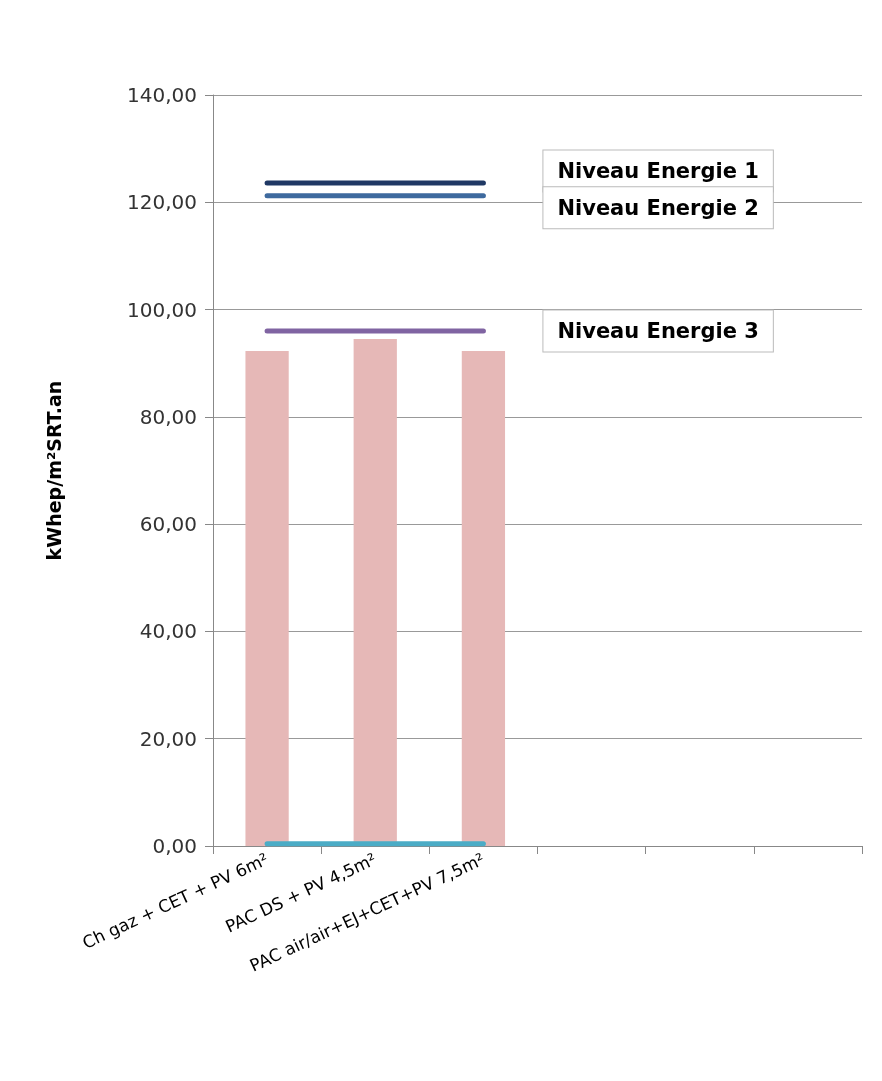 The width and height of the screenshot is (882, 1081). Describe the element at coordinates (658, 331) in the screenshot. I see `text: Niveau Energie 3` at that location.